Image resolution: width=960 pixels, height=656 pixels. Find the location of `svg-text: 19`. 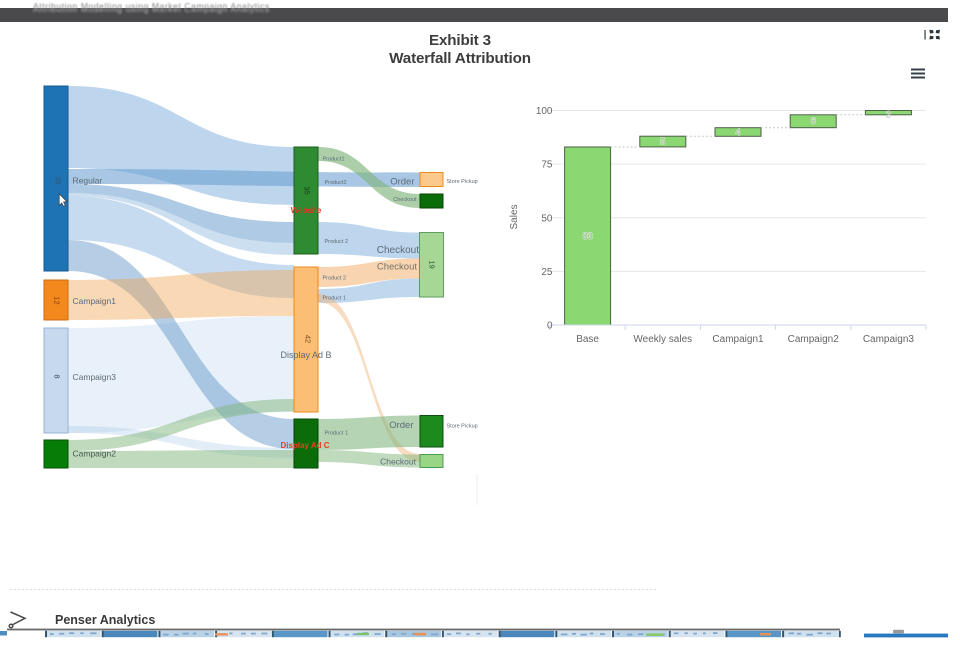

svg-text: 19 is located at coordinates (432, 264).